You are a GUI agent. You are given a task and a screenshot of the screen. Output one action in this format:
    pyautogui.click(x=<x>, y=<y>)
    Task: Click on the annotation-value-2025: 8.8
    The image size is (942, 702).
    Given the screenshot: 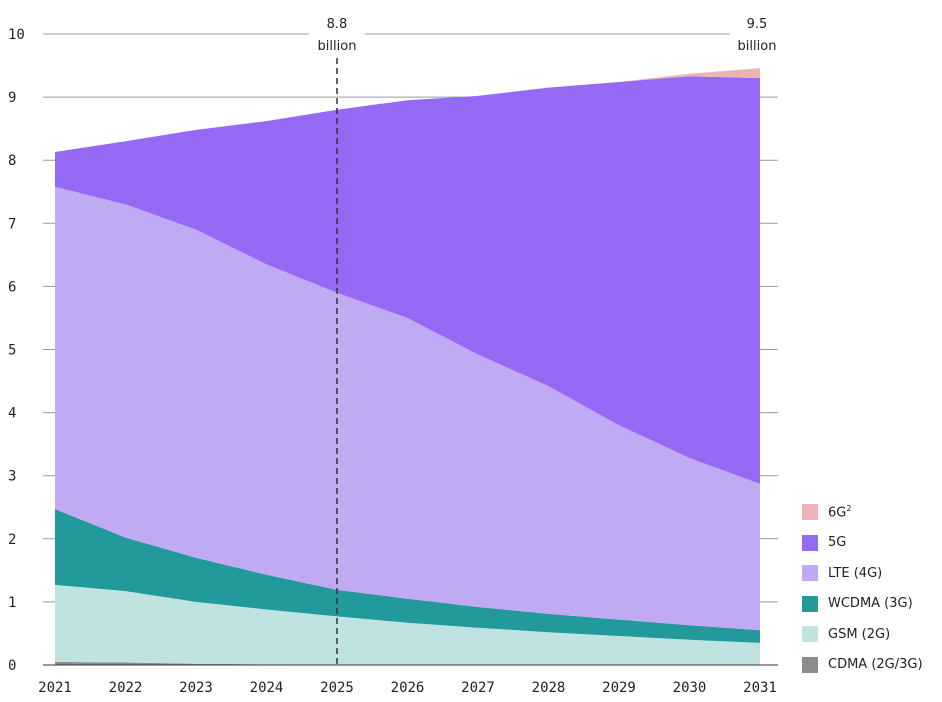 What is the action you would take?
    pyautogui.click(x=337, y=24)
    